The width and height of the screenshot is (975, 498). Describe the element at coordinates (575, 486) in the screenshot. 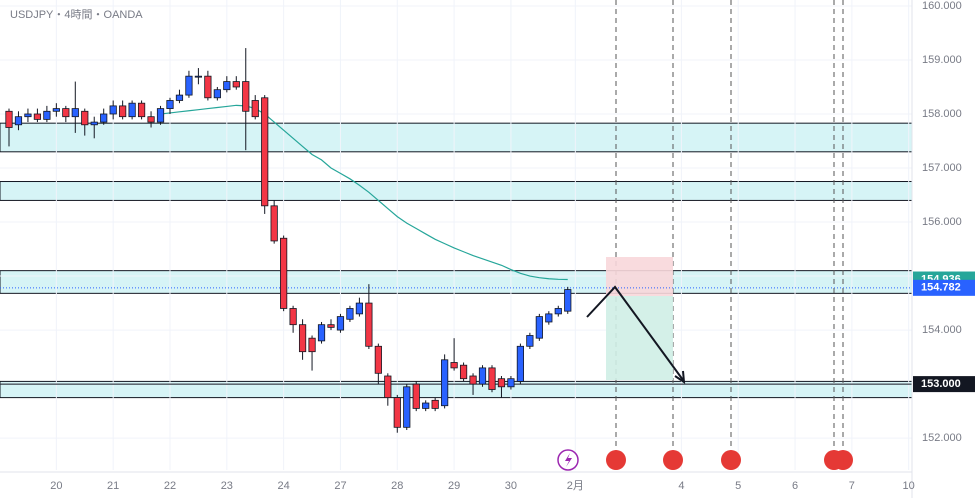

I see `x-tick-label: 2月` at that location.